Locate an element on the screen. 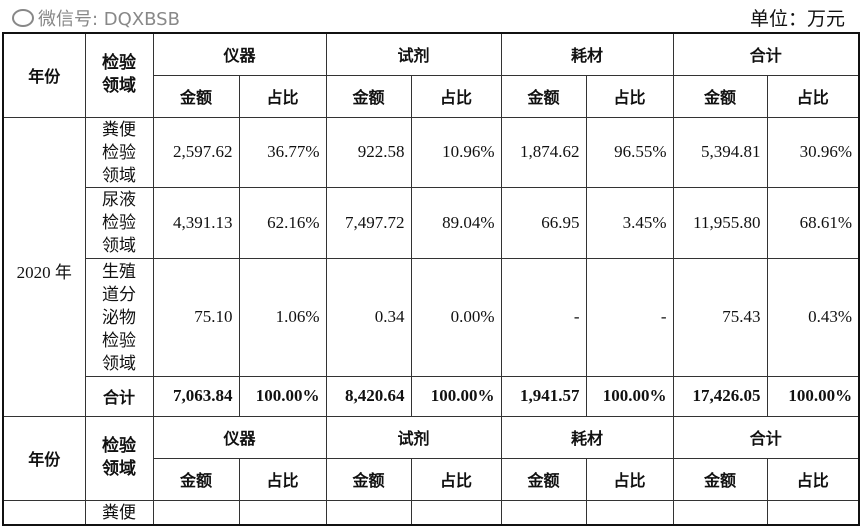 Image resolution: width=861 pixels, height=526 pixels. domain-cell: 合计 is located at coordinates (119, 396).